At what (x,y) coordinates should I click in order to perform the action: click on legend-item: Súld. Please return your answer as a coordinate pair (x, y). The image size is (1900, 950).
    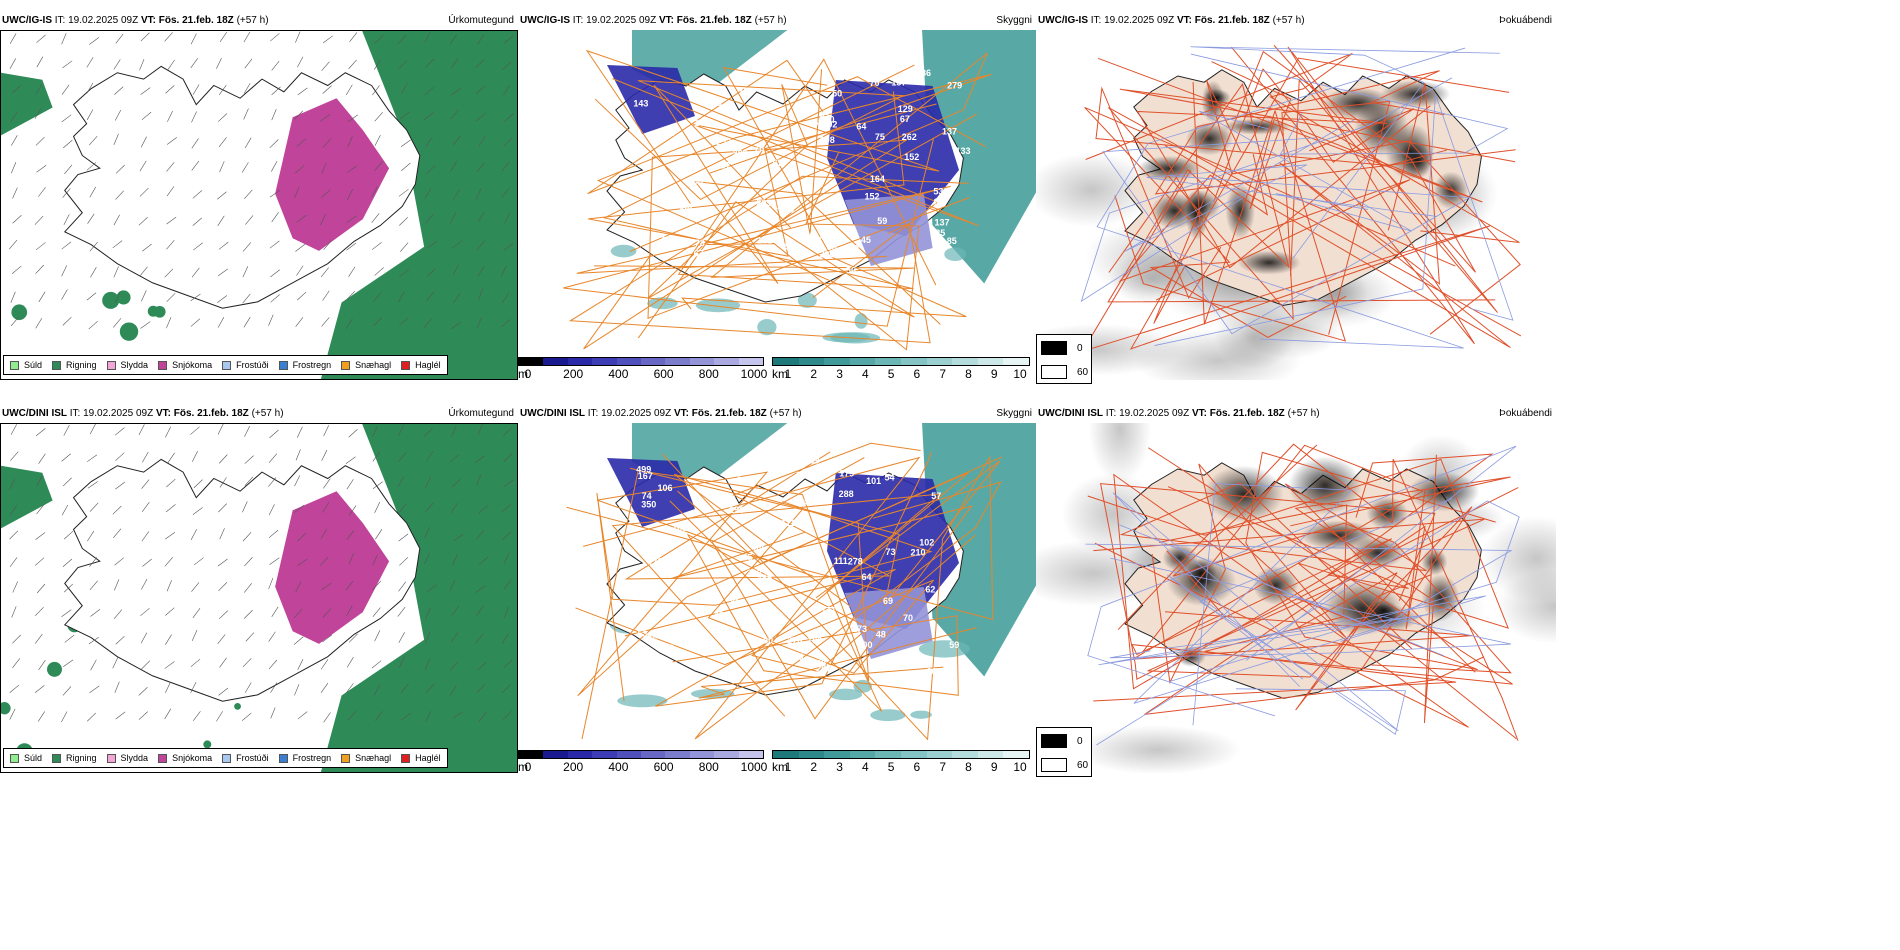
    Looking at the image, I should click on (26, 758).